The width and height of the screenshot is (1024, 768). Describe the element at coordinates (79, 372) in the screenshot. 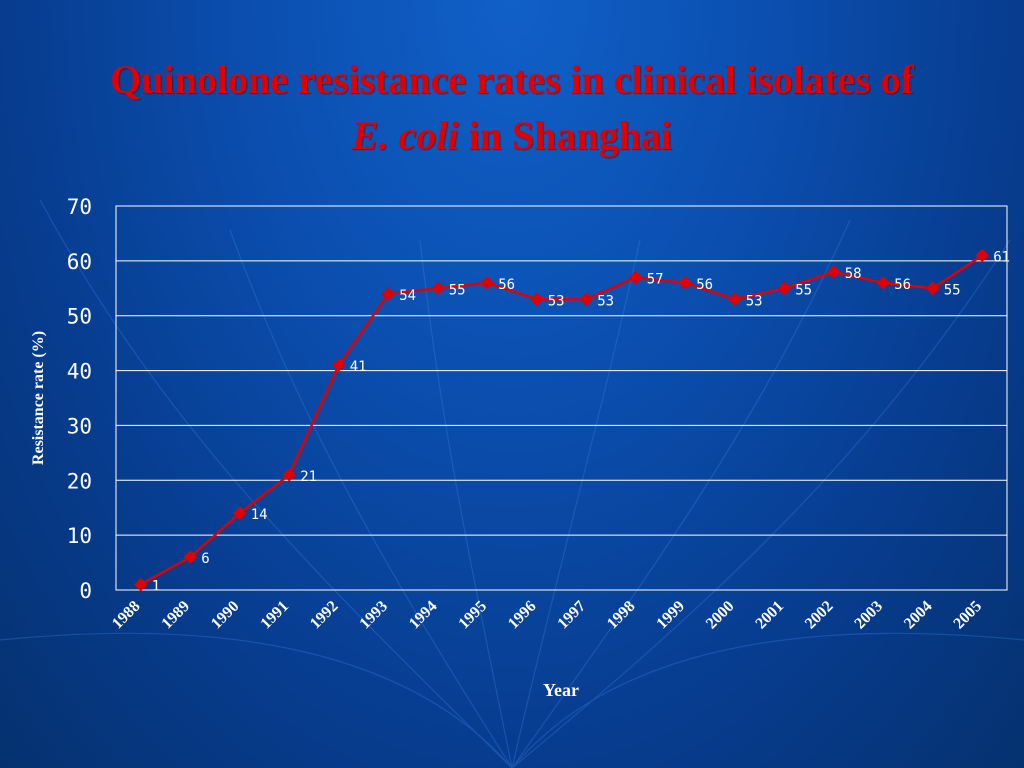

I see `y-tick-label: 40` at that location.